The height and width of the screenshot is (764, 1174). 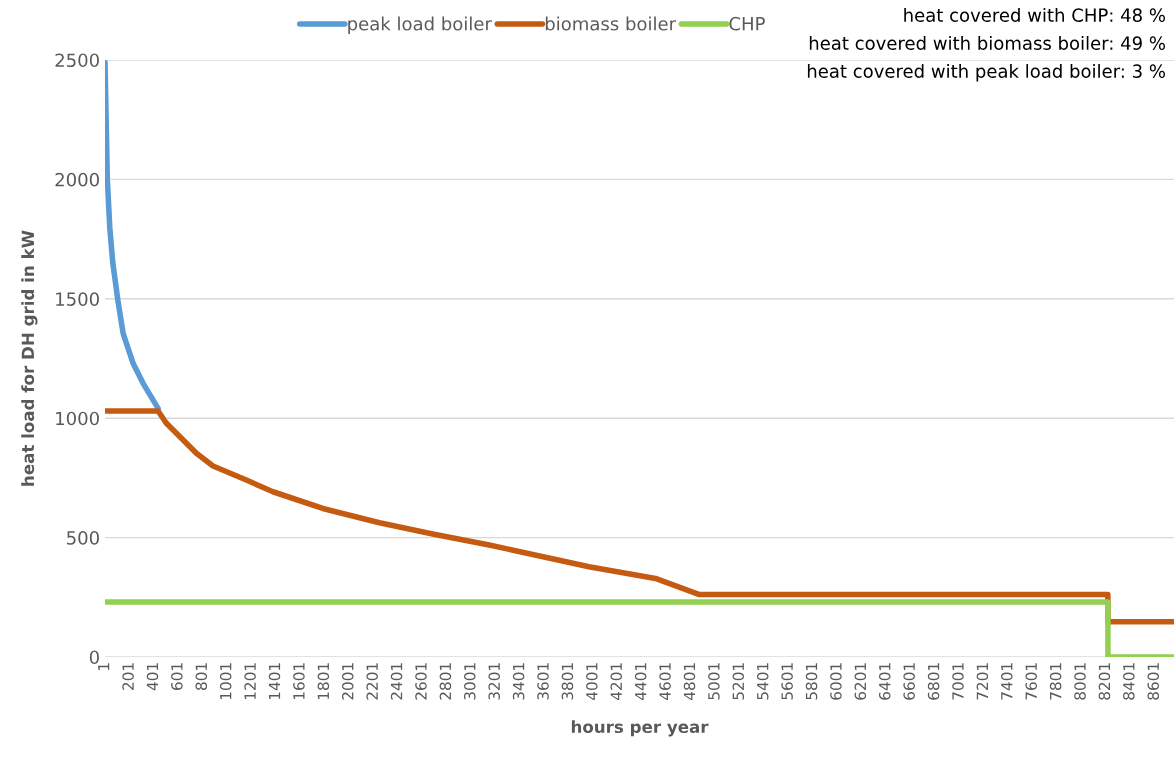 What do you see at coordinates (1055, 681) in the screenshot?
I see `x-tick-label: 7801` at bounding box center [1055, 681].